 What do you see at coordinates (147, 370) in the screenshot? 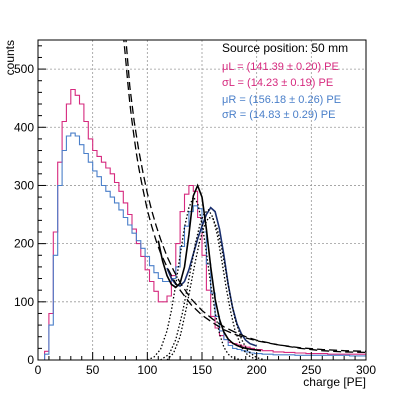
I see `x-tick-label: 100` at bounding box center [147, 370].